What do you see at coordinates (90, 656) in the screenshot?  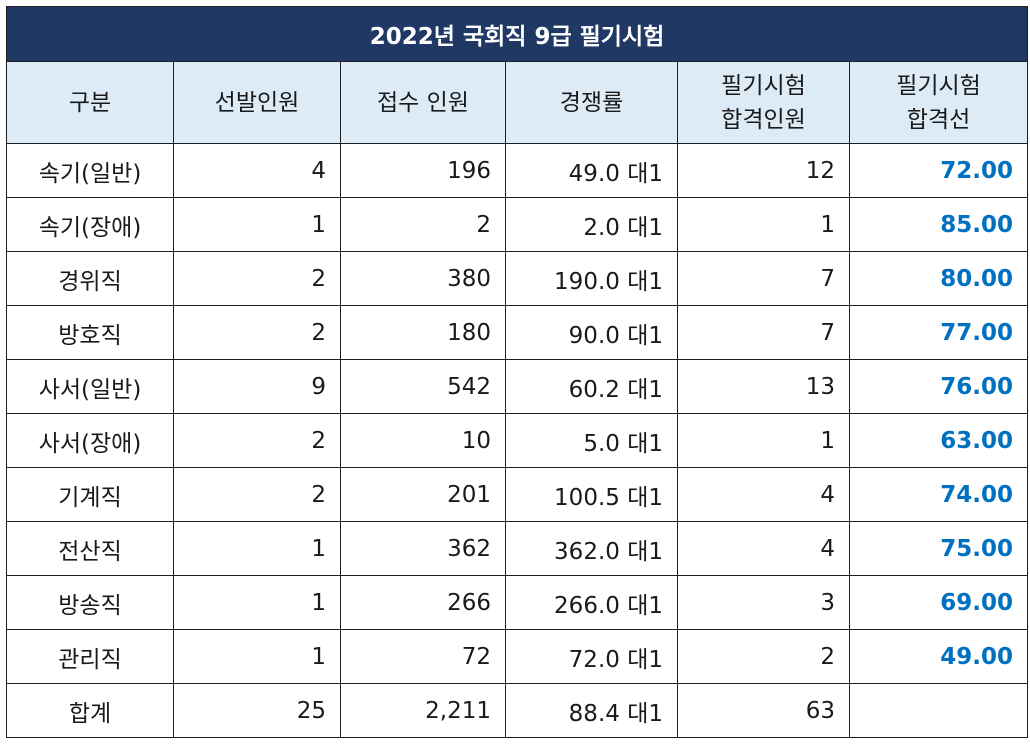 I see `cell-category: 관리직` at bounding box center [90, 656].